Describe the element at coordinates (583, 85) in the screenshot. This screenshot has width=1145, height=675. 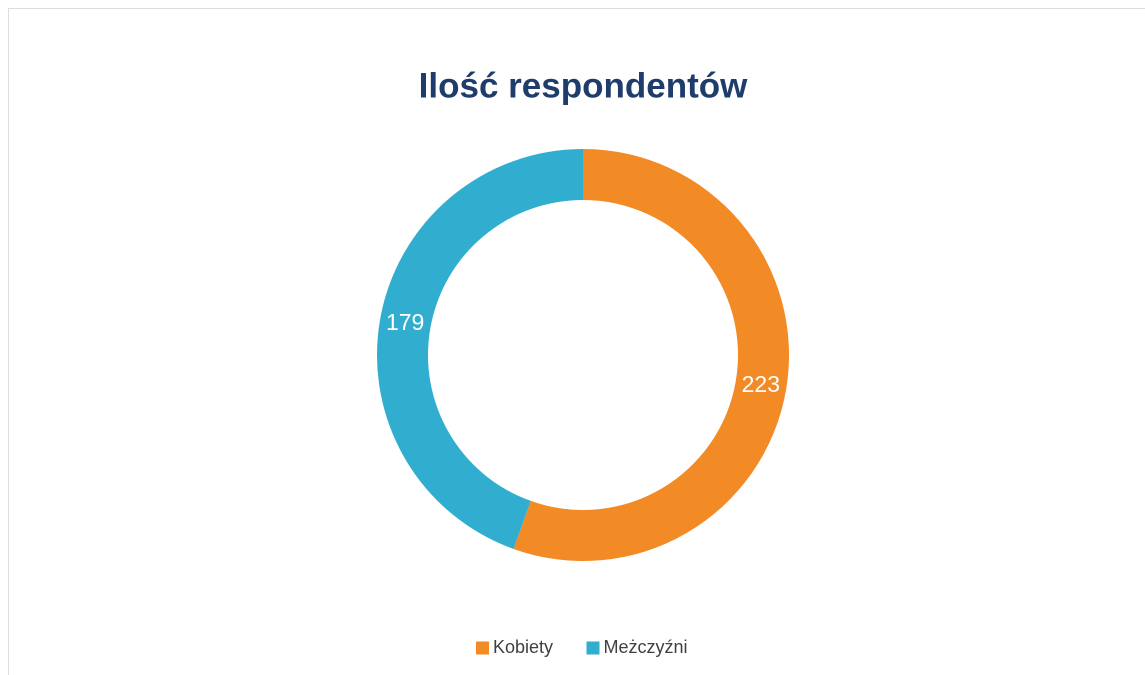
I see `chart-title: Ilość respondentów` at that location.